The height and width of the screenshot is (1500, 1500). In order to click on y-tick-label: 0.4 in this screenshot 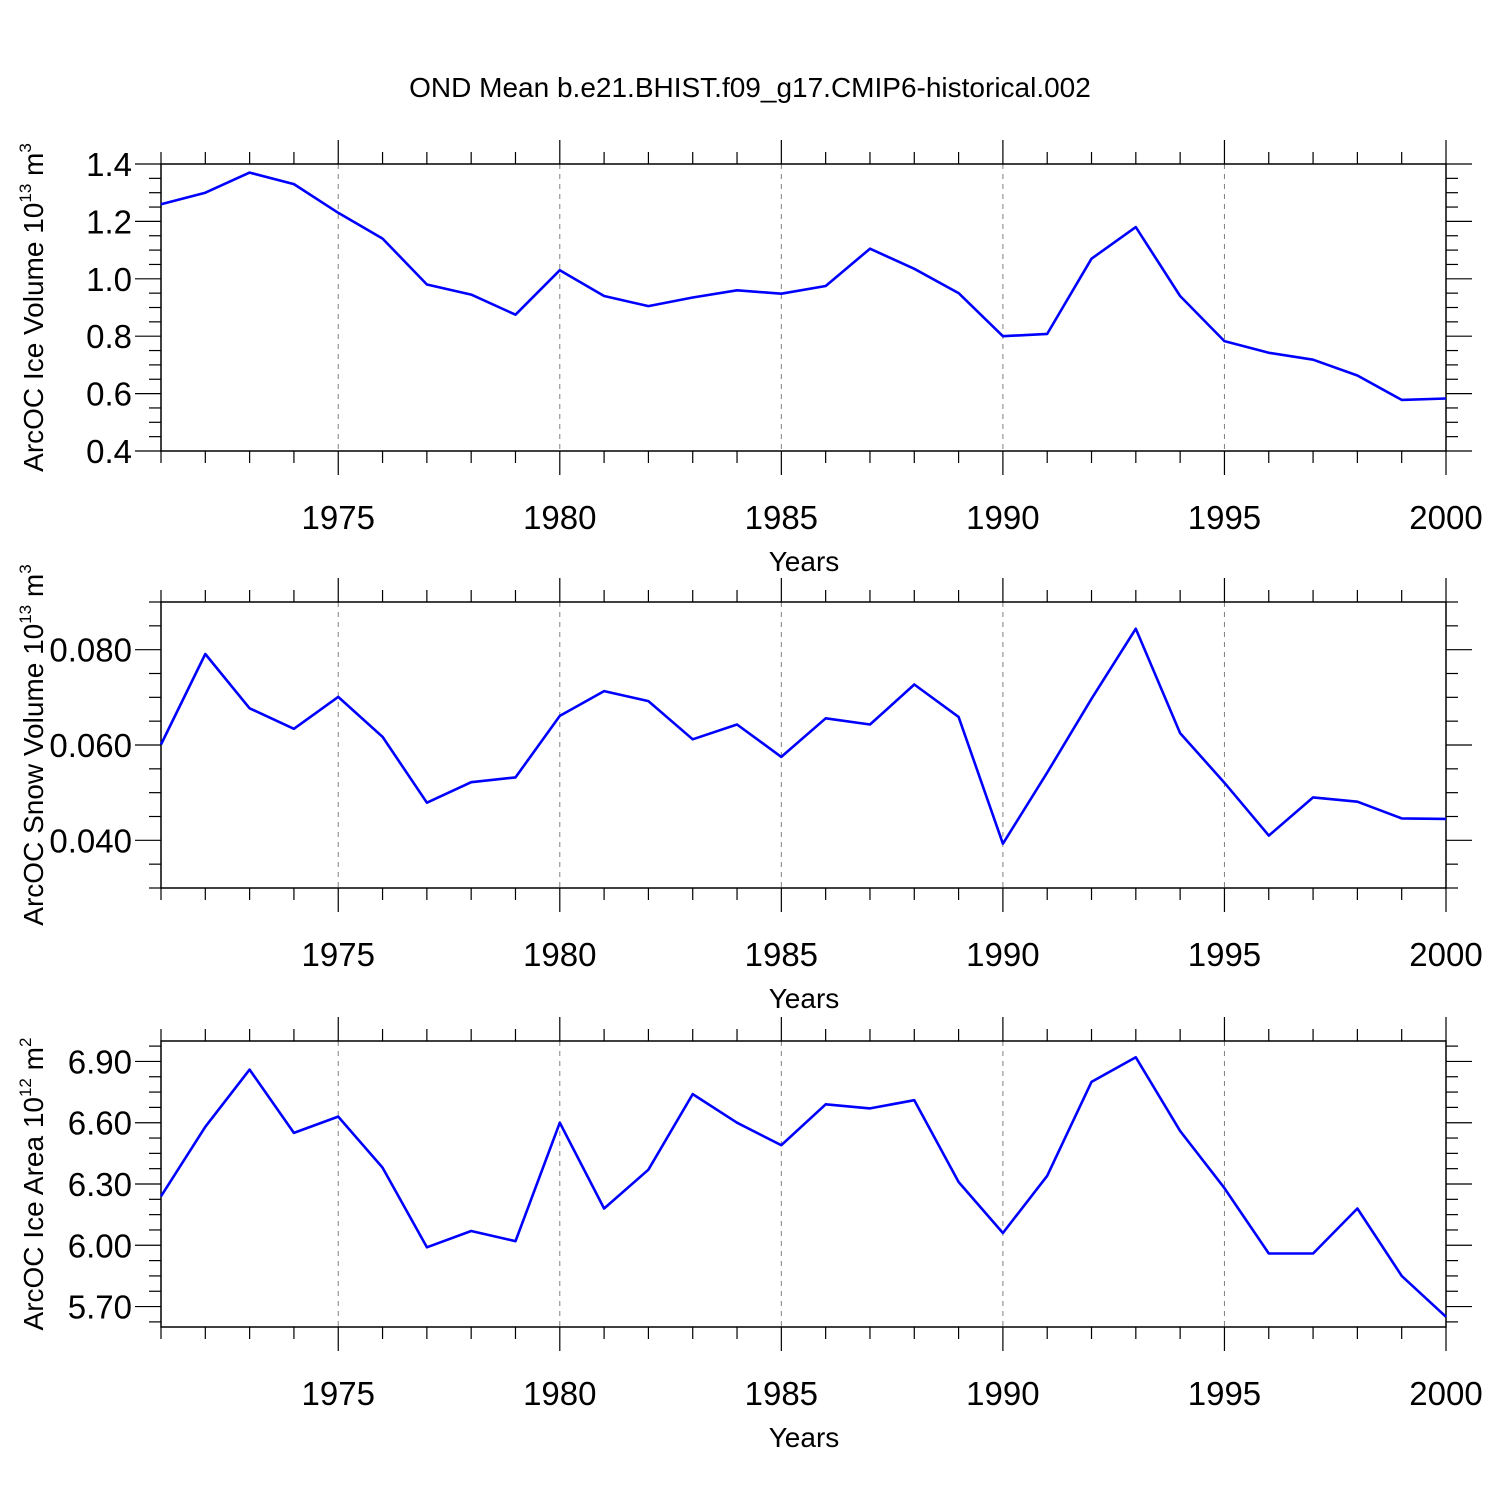, I will do `click(109, 451)`.